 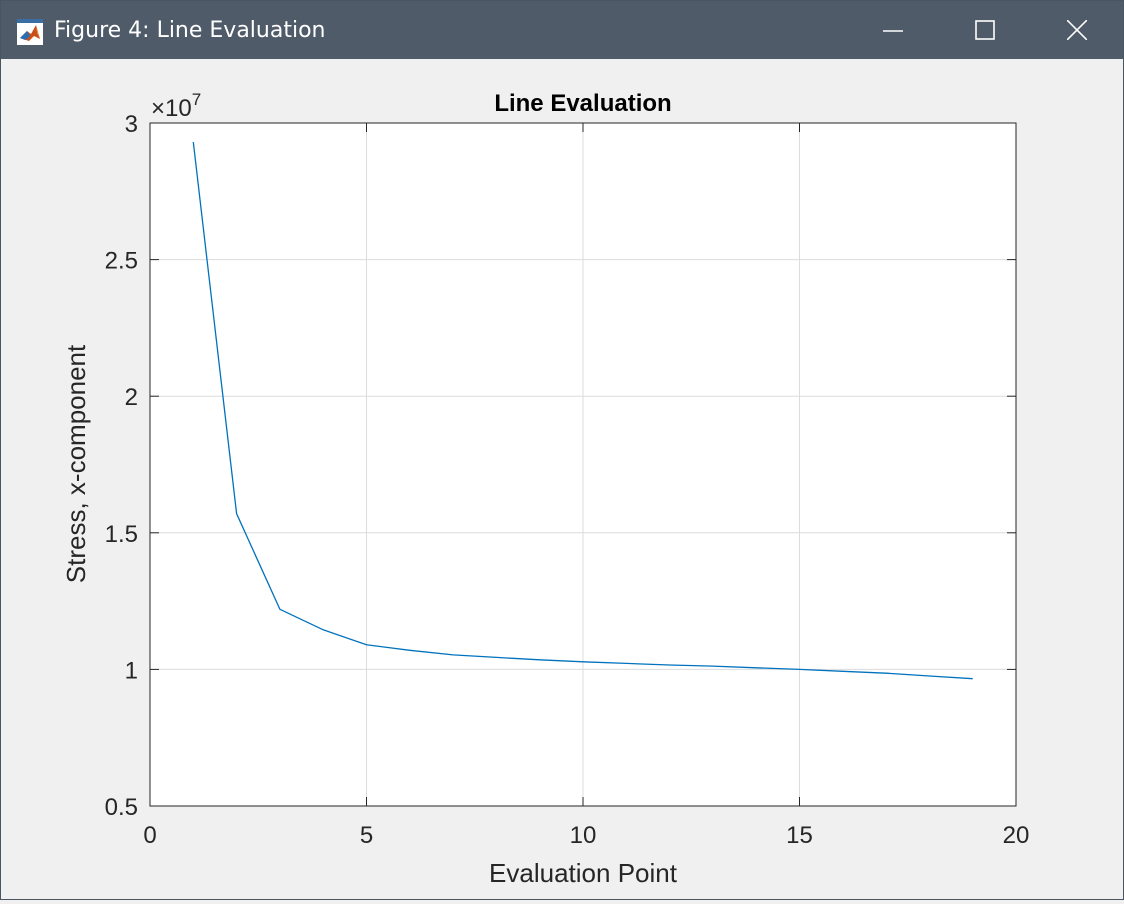 What do you see at coordinates (583, 835) in the screenshot?
I see `x-tick-label: 10` at bounding box center [583, 835].